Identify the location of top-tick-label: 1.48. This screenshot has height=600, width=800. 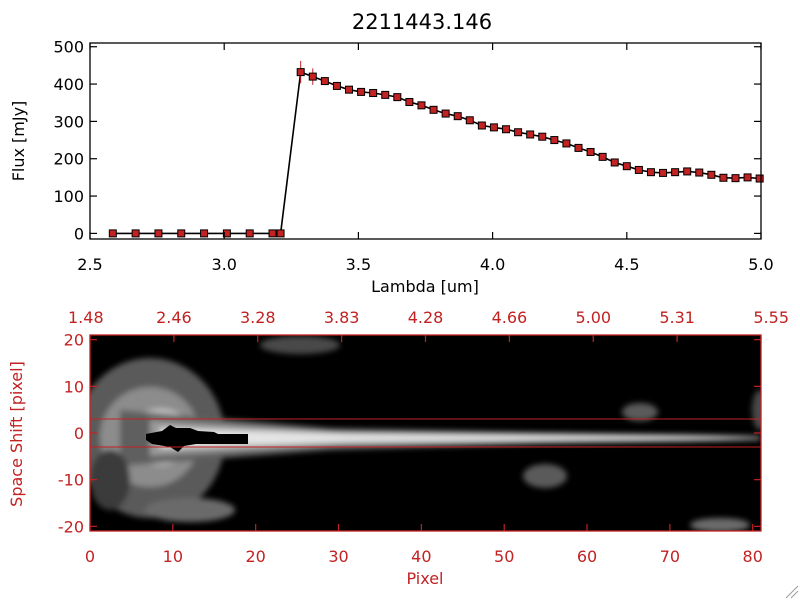
(86, 317).